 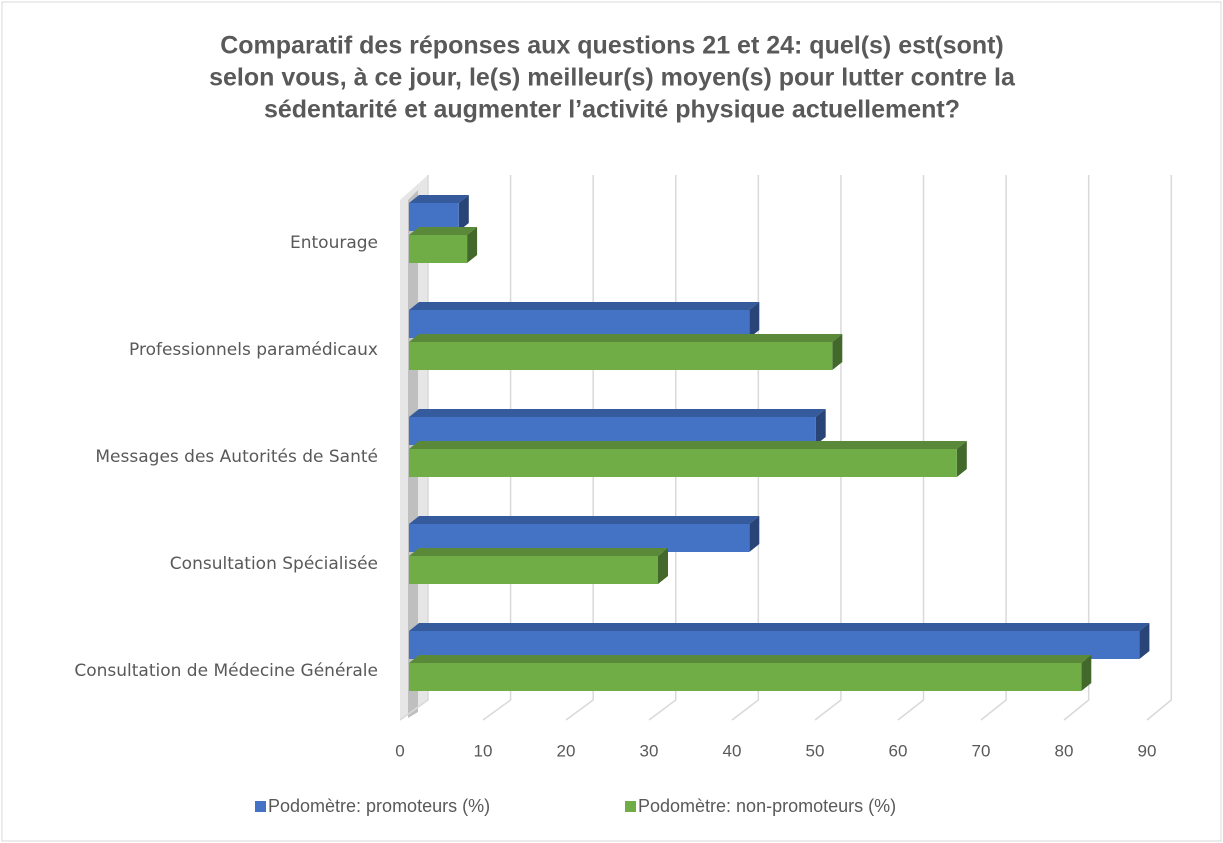 What do you see at coordinates (898, 750) in the screenshot?
I see `x-tick-label: 60` at bounding box center [898, 750].